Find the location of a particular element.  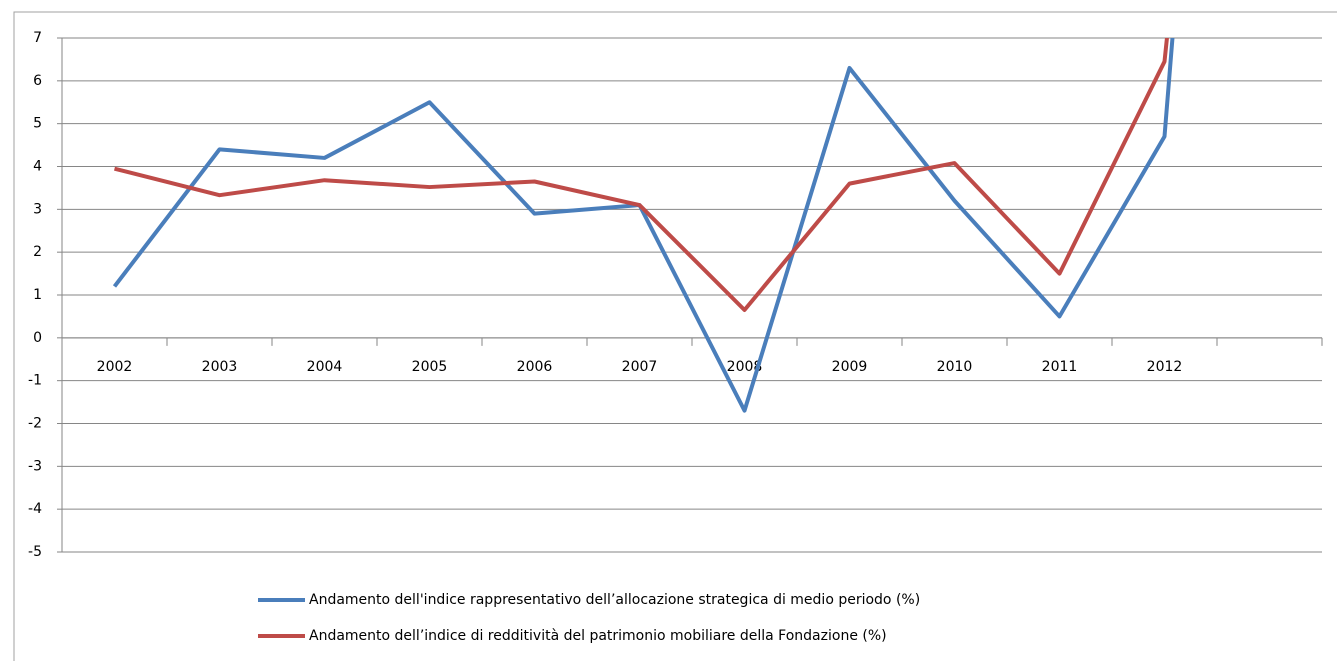

x-tick-label: 2011 is located at coordinates (1060, 367).